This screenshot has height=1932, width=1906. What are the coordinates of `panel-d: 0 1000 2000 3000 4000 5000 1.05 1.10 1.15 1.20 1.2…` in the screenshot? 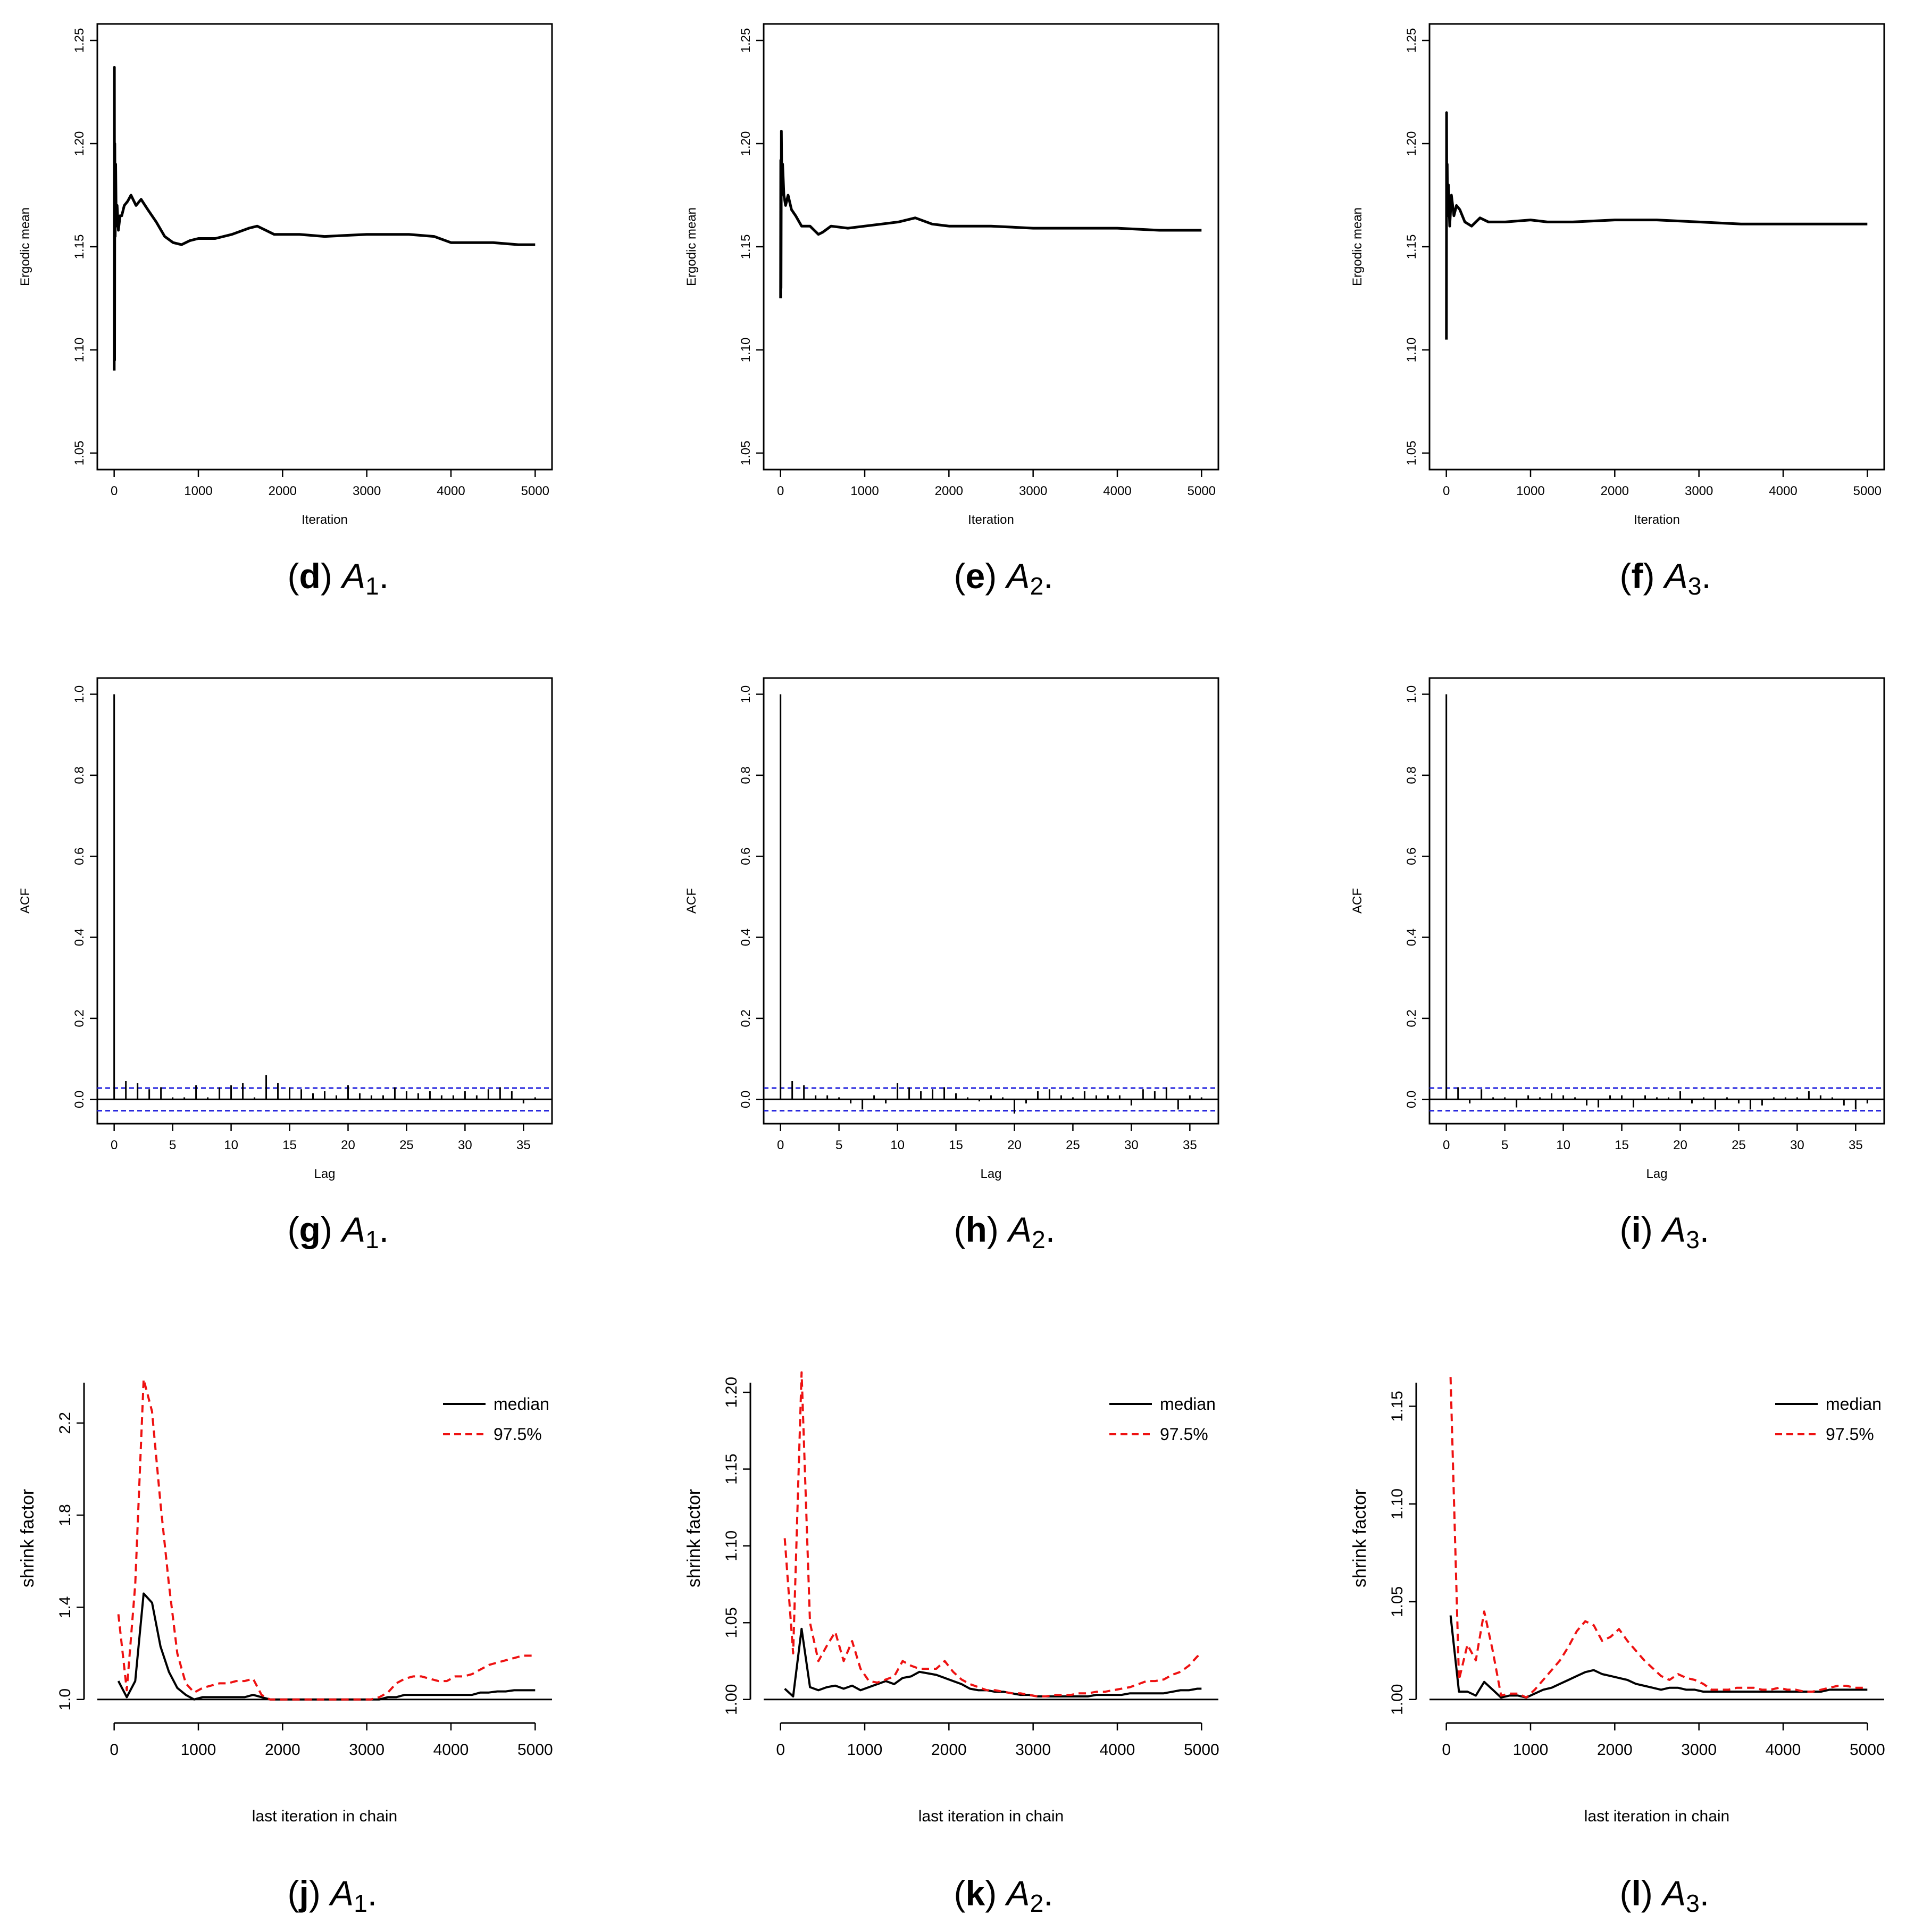 It's located at (285, 311).